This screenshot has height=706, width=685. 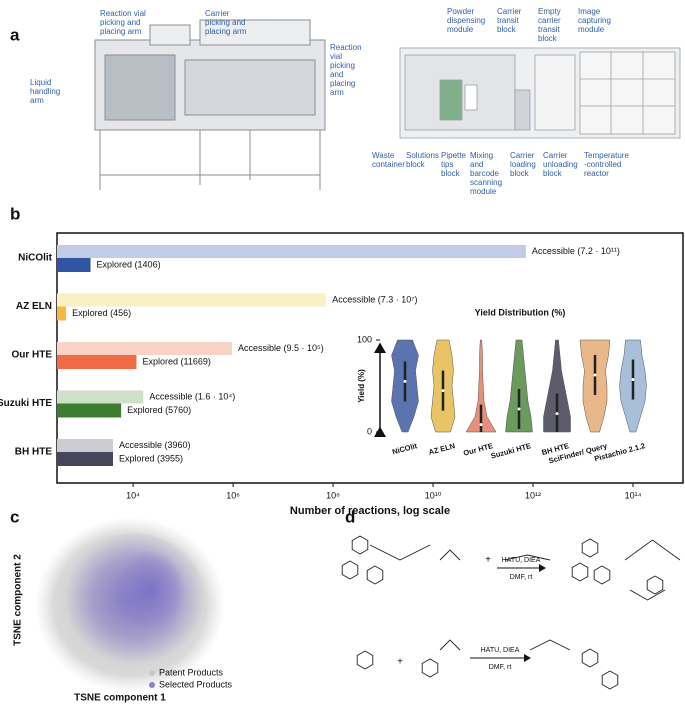 I want to click on value-label: Explored (456), so click(x=101, y=313).